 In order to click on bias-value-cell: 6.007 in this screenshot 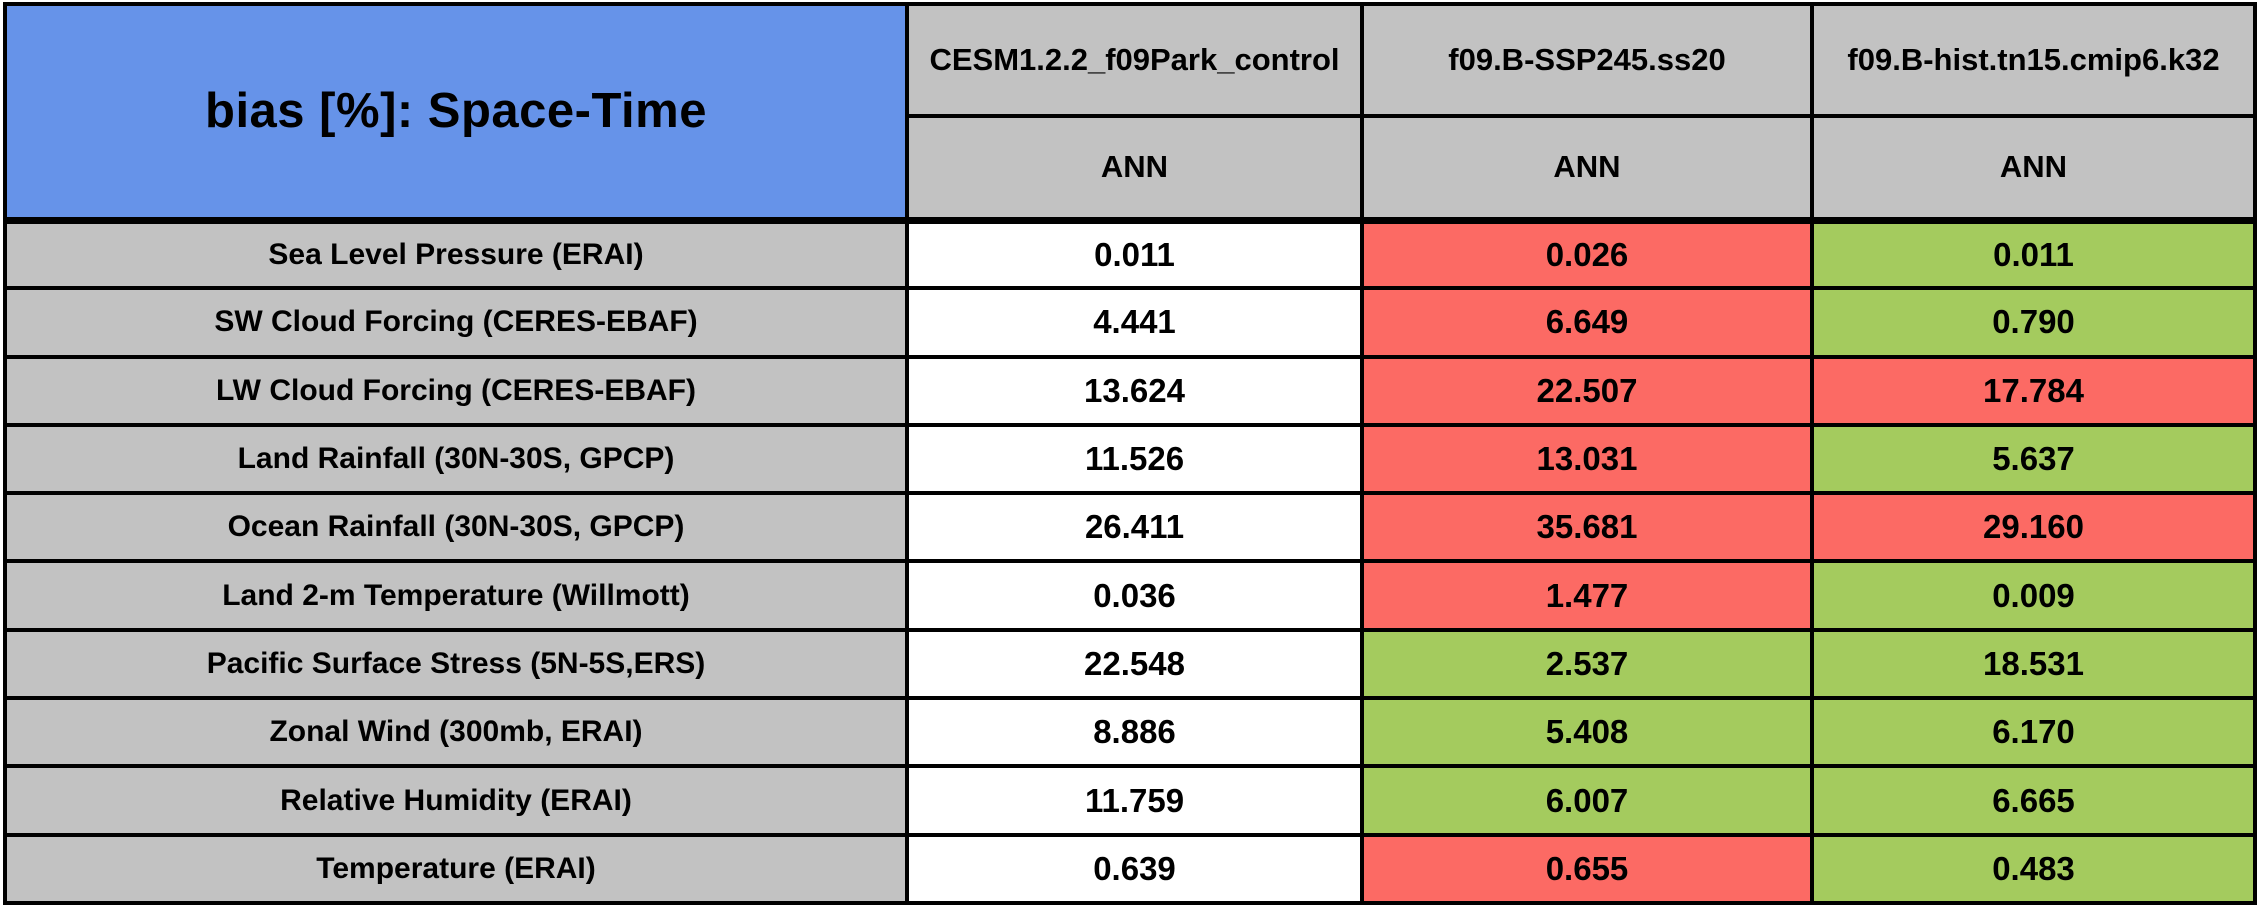, I will do `click(1587, 800)`.